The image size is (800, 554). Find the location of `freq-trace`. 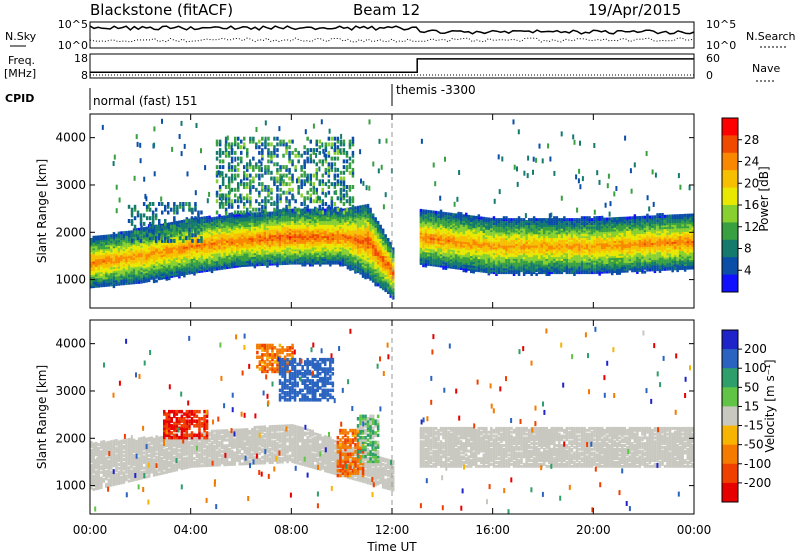

freq-trace is located at coordinates (392, 65).